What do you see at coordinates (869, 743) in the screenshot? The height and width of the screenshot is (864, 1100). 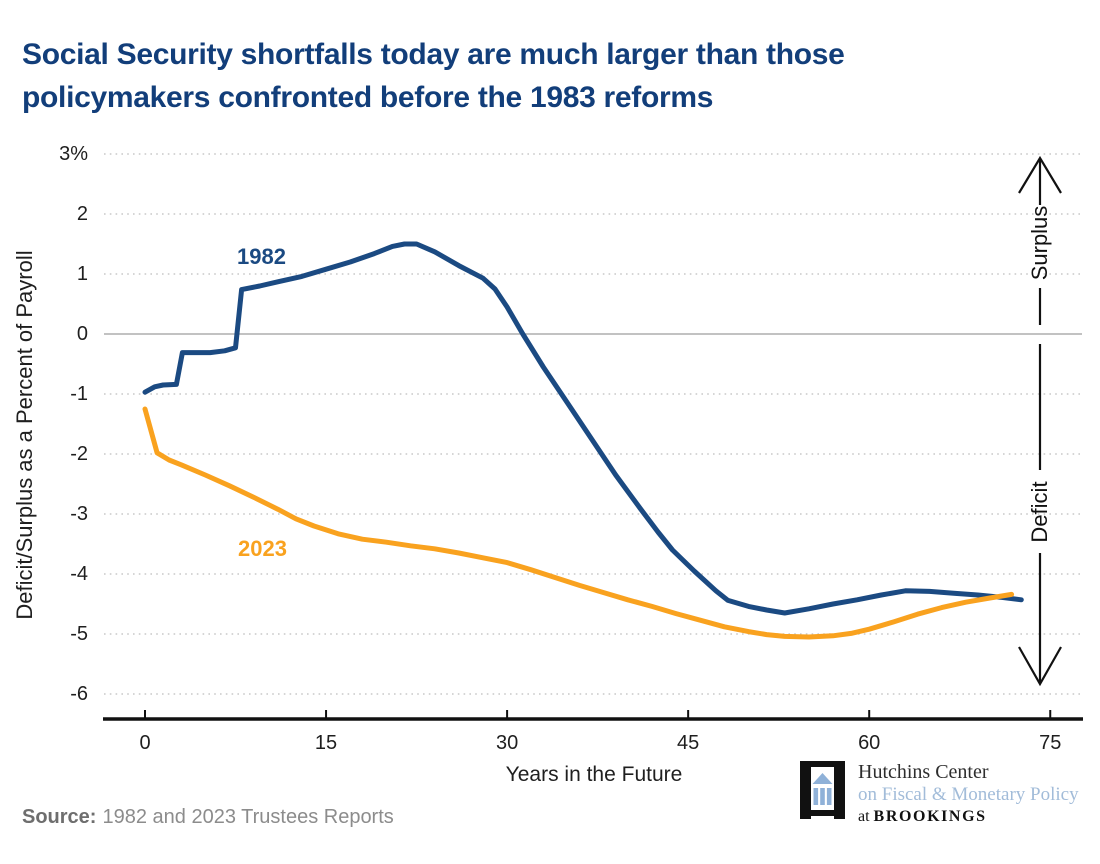 I see `x-tick-label-60: 60` at bounding box center [869, 743].